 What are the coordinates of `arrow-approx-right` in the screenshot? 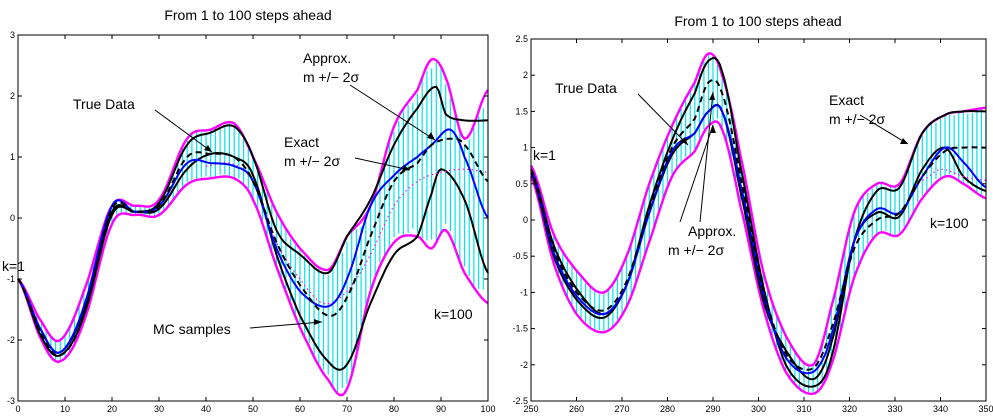 It's located at (696, 173).